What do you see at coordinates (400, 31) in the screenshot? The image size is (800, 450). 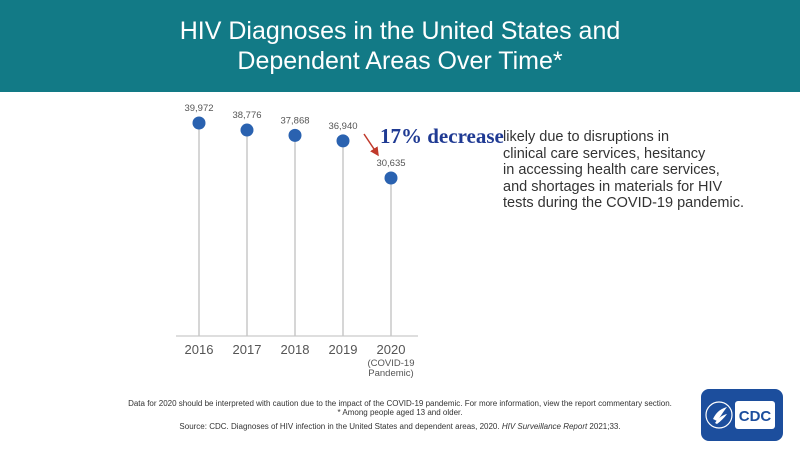 I see `chart-title-line-1: HIV Diagnoses in the United States and` at bounding box center [400, 31].